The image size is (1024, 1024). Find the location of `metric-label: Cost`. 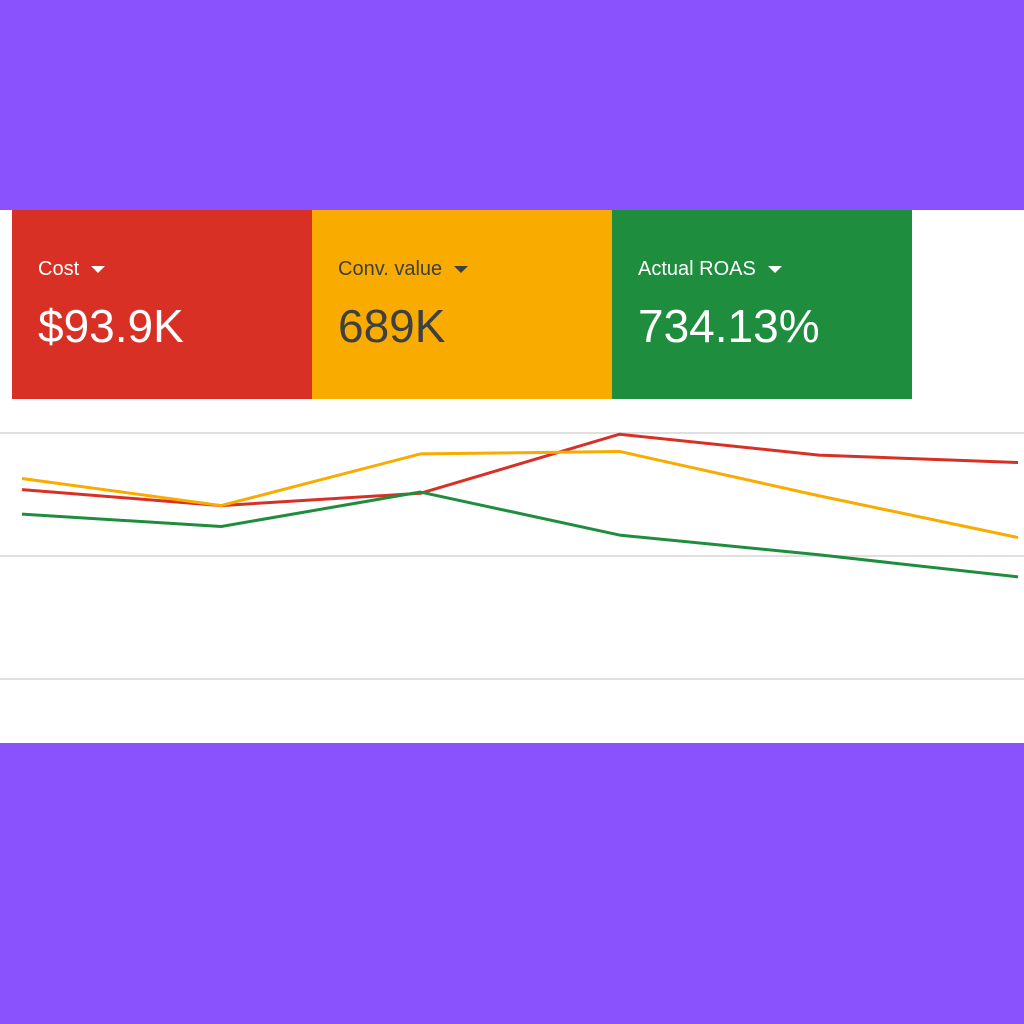

metric-label: Cost is located at coordinates (175, 269).